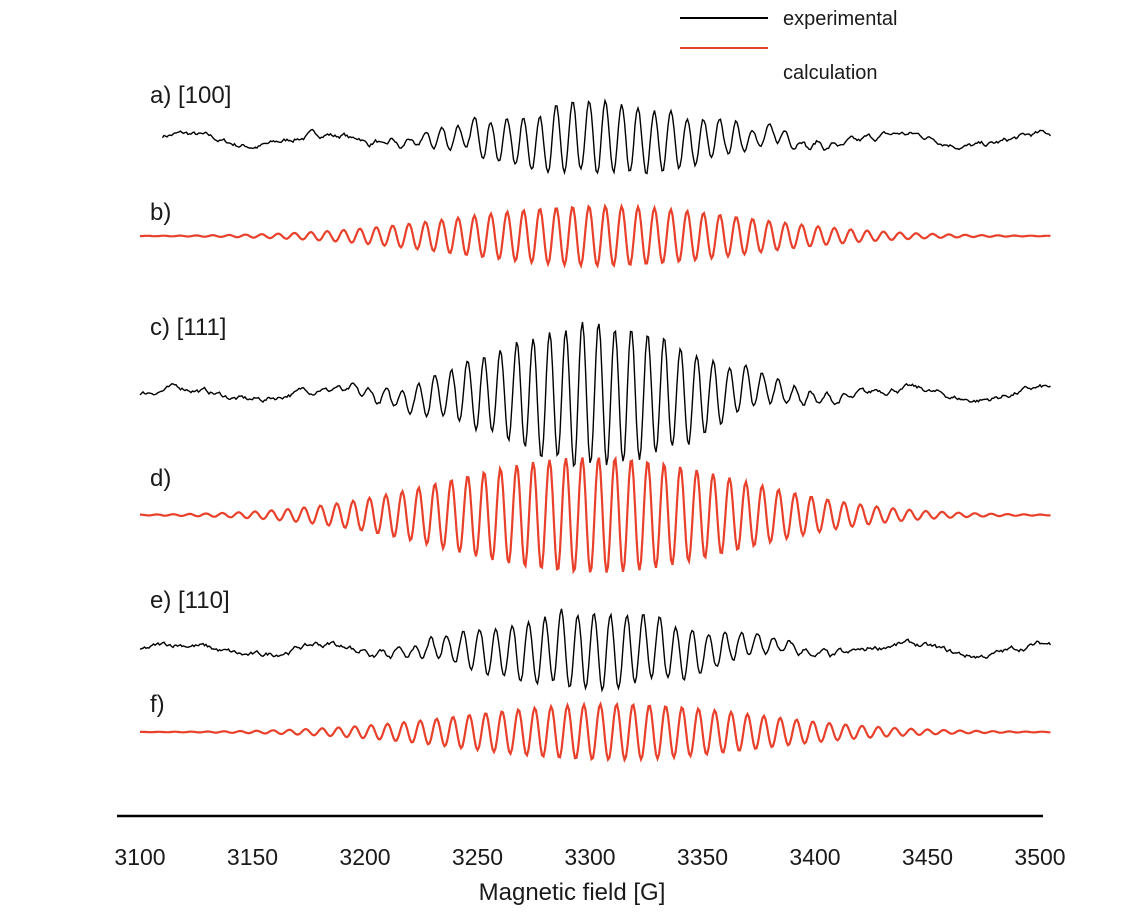  I want to click on x-tick-label: 3500, so click(1039, 857).